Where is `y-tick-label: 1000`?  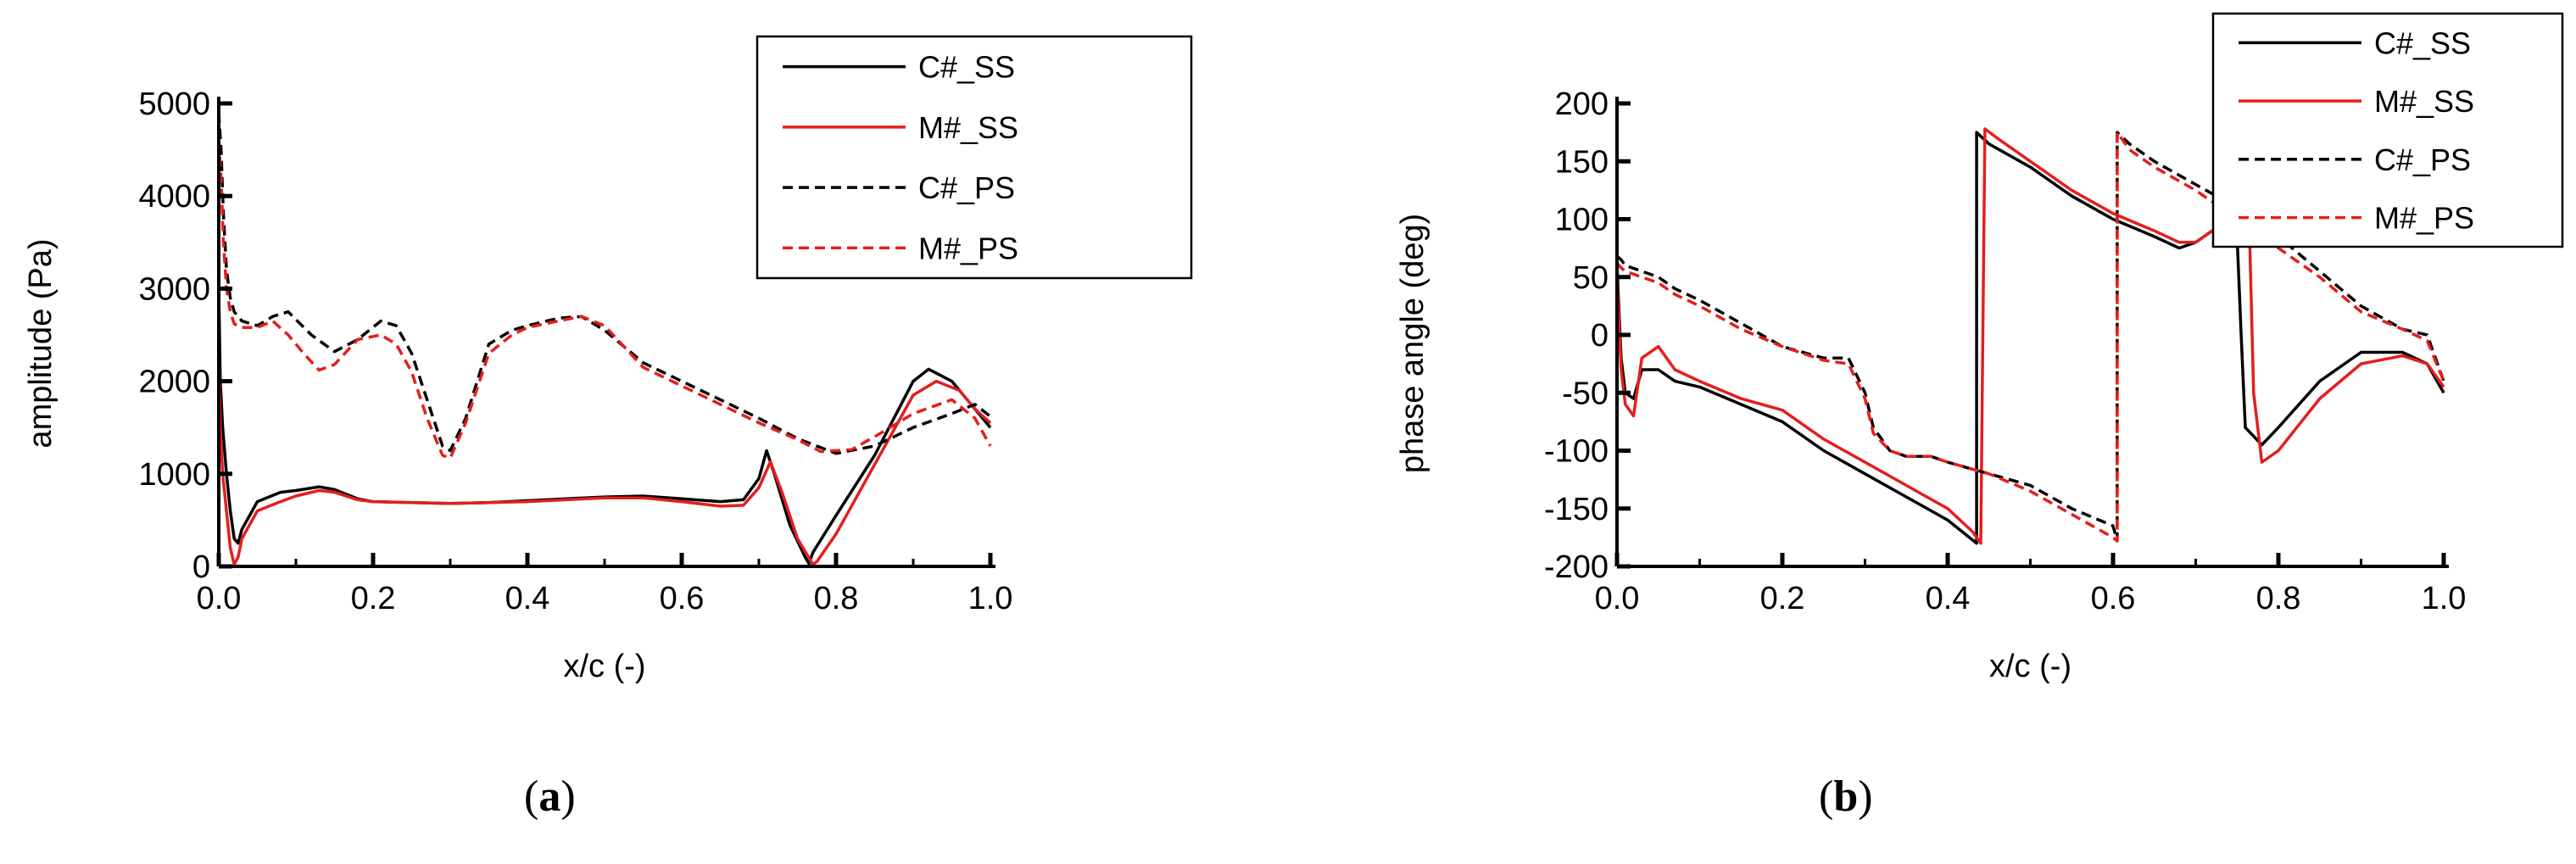
y-tick-label: 1000 is located at coordinates (174, 475).